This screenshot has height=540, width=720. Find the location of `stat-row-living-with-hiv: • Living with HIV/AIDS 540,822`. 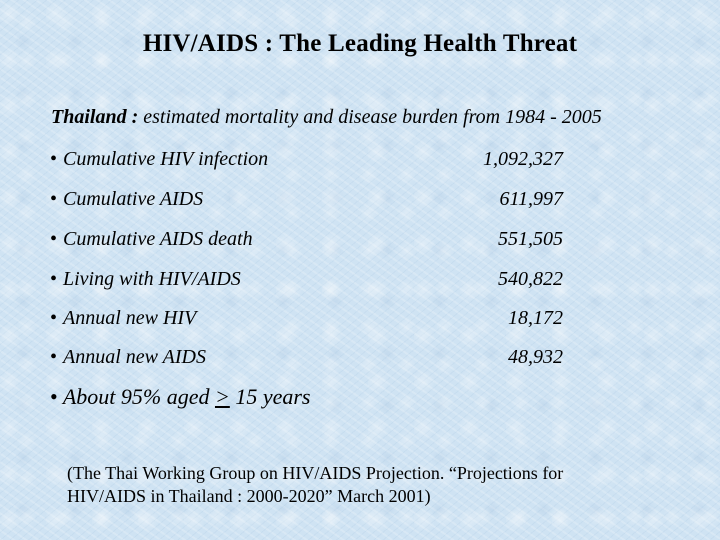

stat-row-living-with-hiv: • Living with HIV/AIDS 540,822 is located at coordinates (310, 282).